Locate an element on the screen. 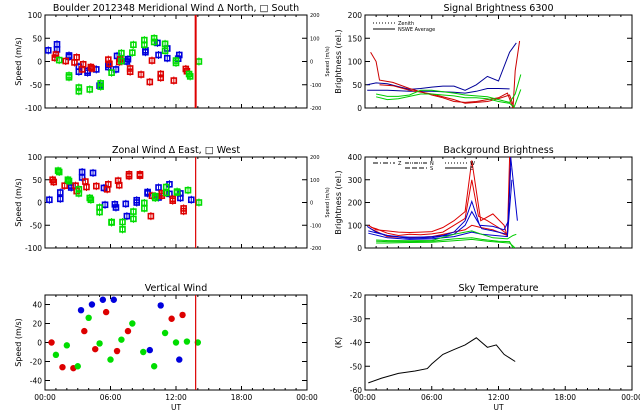  y-tick-label: -60 is located at coordinates (356, 390).